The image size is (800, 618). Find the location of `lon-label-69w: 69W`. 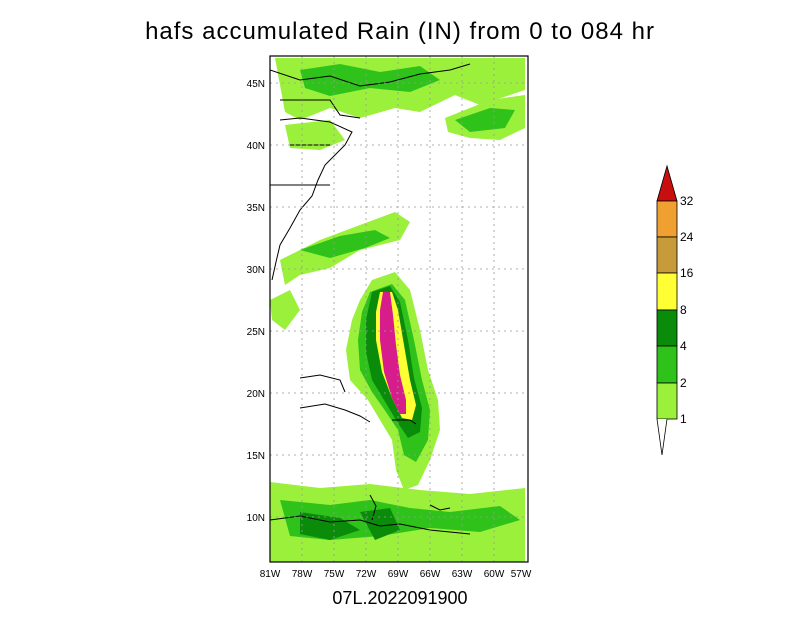

lon-label-69w: 69W is located at coordinates (398, 574).